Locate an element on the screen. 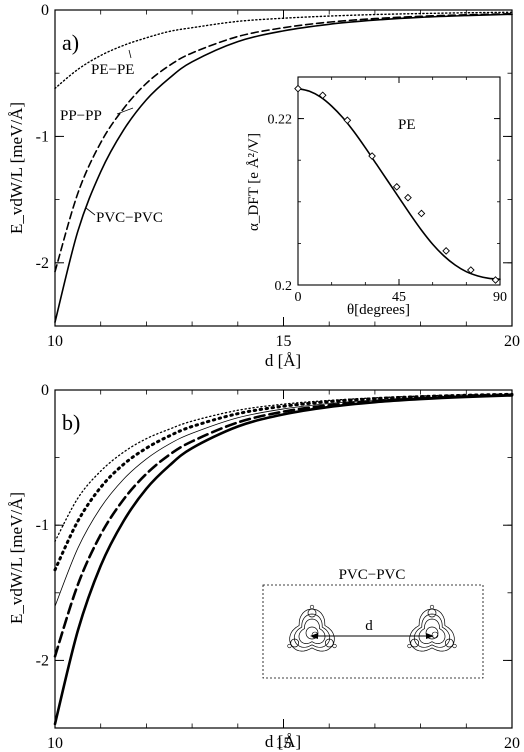 The width and height of the screenshot is (524, 752). inset-tick-labels: 0 45 90 0.2 0.22 is located at coordinates (388, 209).